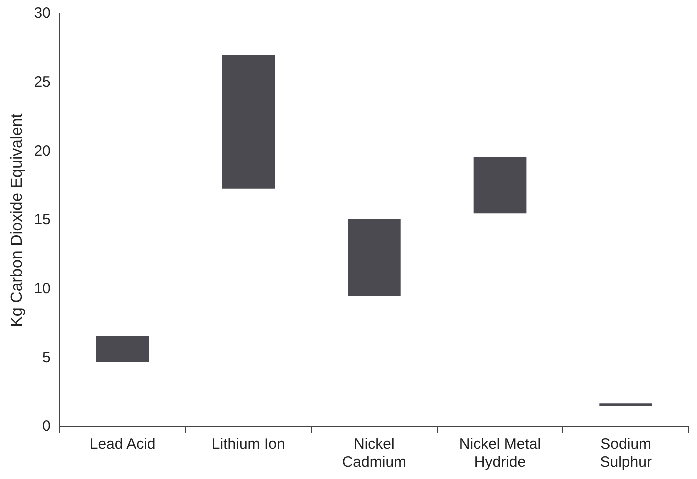 Image resolution: width=697 pixels, height=479 pixels. What do you see at coordinates (123, 445) in the screenshot?
I see `x-tick-label: Lead Acid` at bounding box center [123, 445].